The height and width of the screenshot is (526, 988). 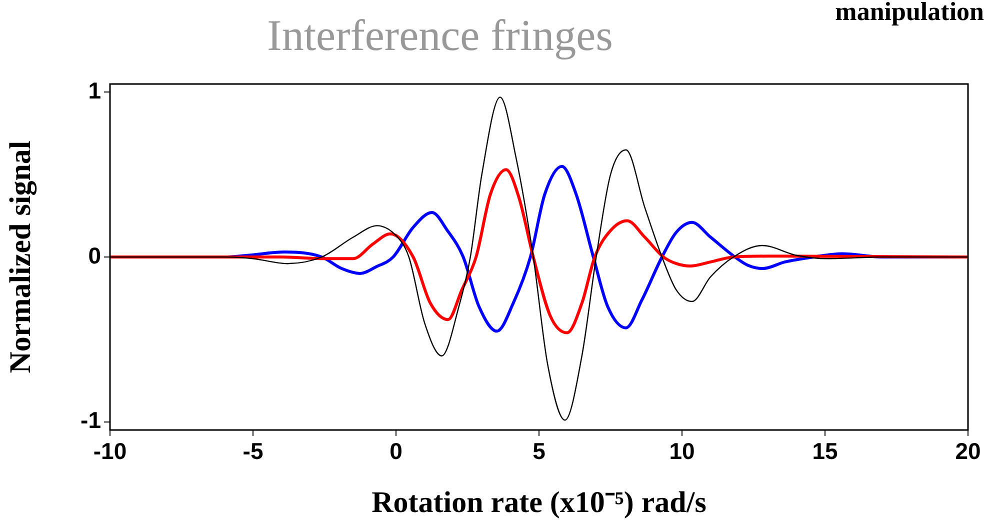 I want to click on text: manipulation, so click(x=910, y=13).